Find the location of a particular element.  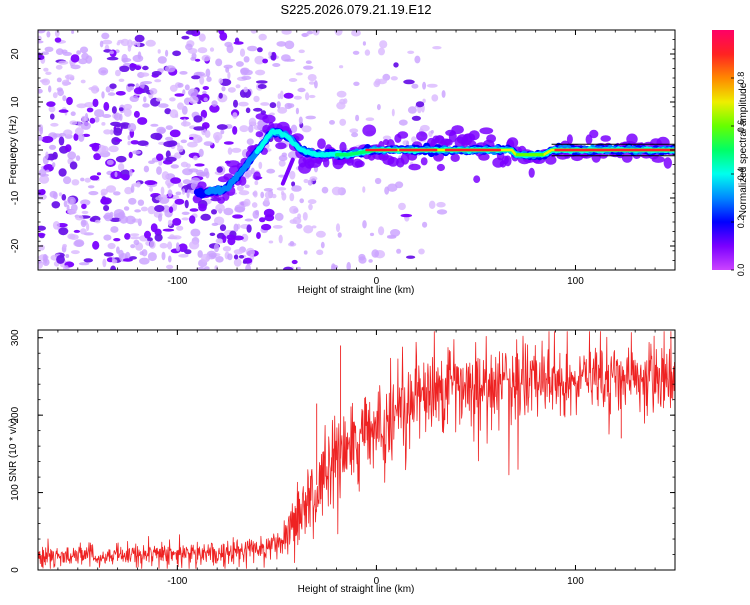

snr-xtick-label: 0 is located at coordinates (377, 581).